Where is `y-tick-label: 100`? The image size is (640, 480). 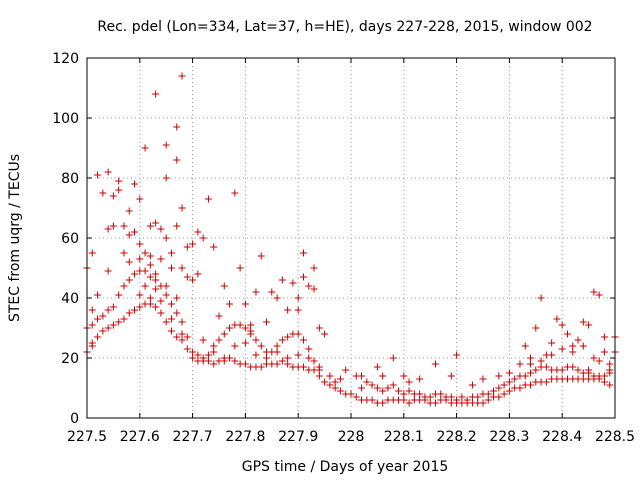 y-tick-label: 100 is located at coordinates (65, 119).